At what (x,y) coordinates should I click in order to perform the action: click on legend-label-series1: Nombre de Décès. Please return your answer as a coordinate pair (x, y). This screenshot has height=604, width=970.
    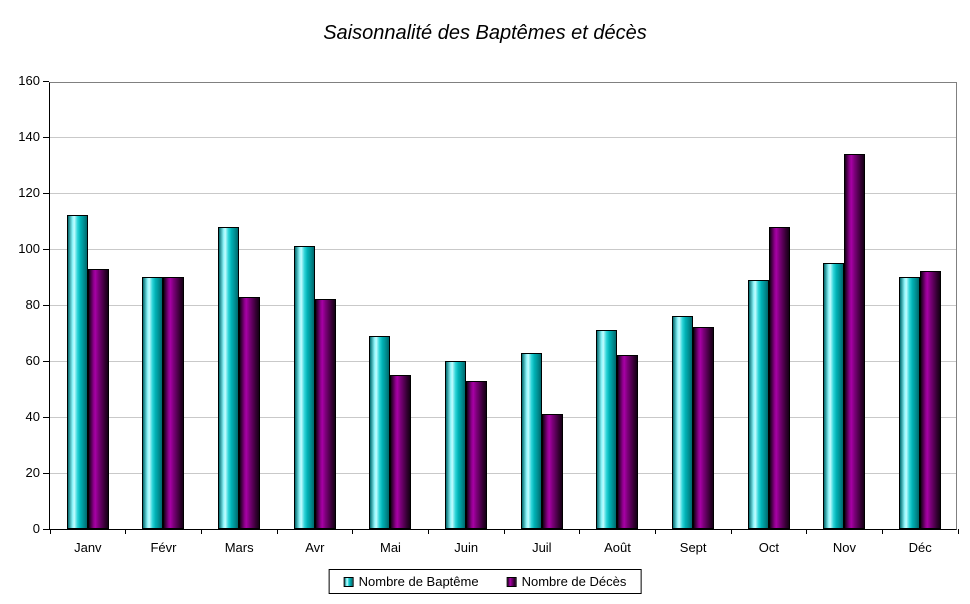
    Looking at the image, I should click on (574, 581).